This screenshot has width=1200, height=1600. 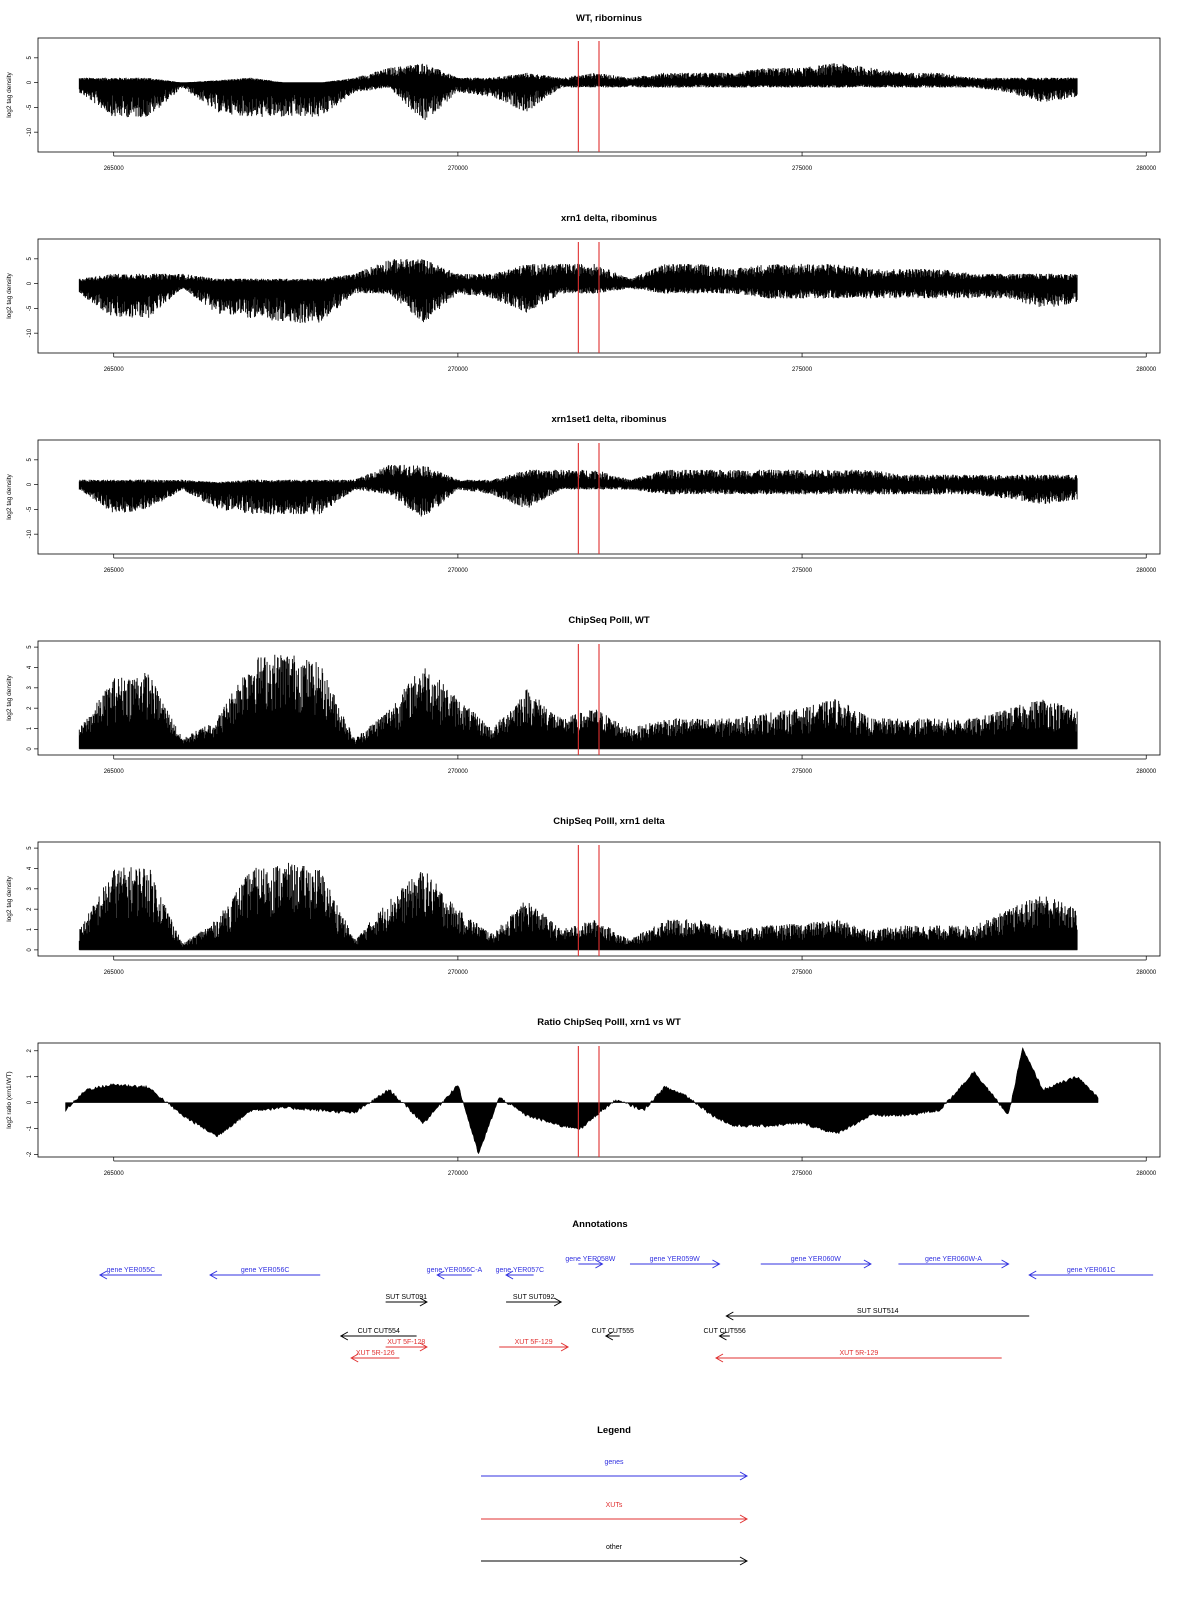 What do you see at coordinates (30, 1154) in the screenshot?
I see `y-tick-label: -2` at bounding box center [30, 1154].